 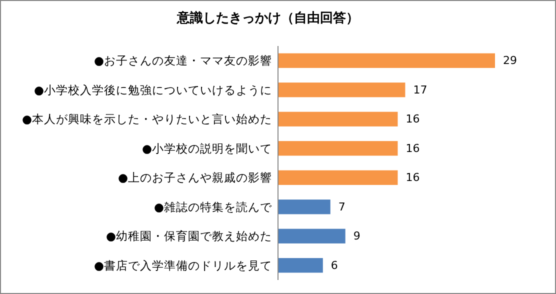 I want to click on data-label: 7, so click(x=342, y=207).